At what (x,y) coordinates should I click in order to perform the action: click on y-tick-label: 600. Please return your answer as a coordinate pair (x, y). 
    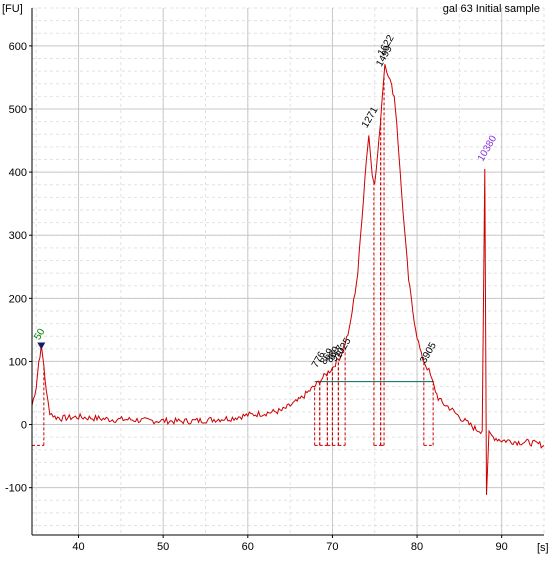
    Looking at the image, I should click on (18, 47).